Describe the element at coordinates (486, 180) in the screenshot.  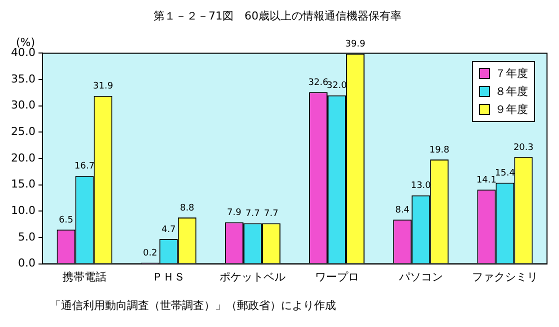
I see `text: 14.1` at that location.